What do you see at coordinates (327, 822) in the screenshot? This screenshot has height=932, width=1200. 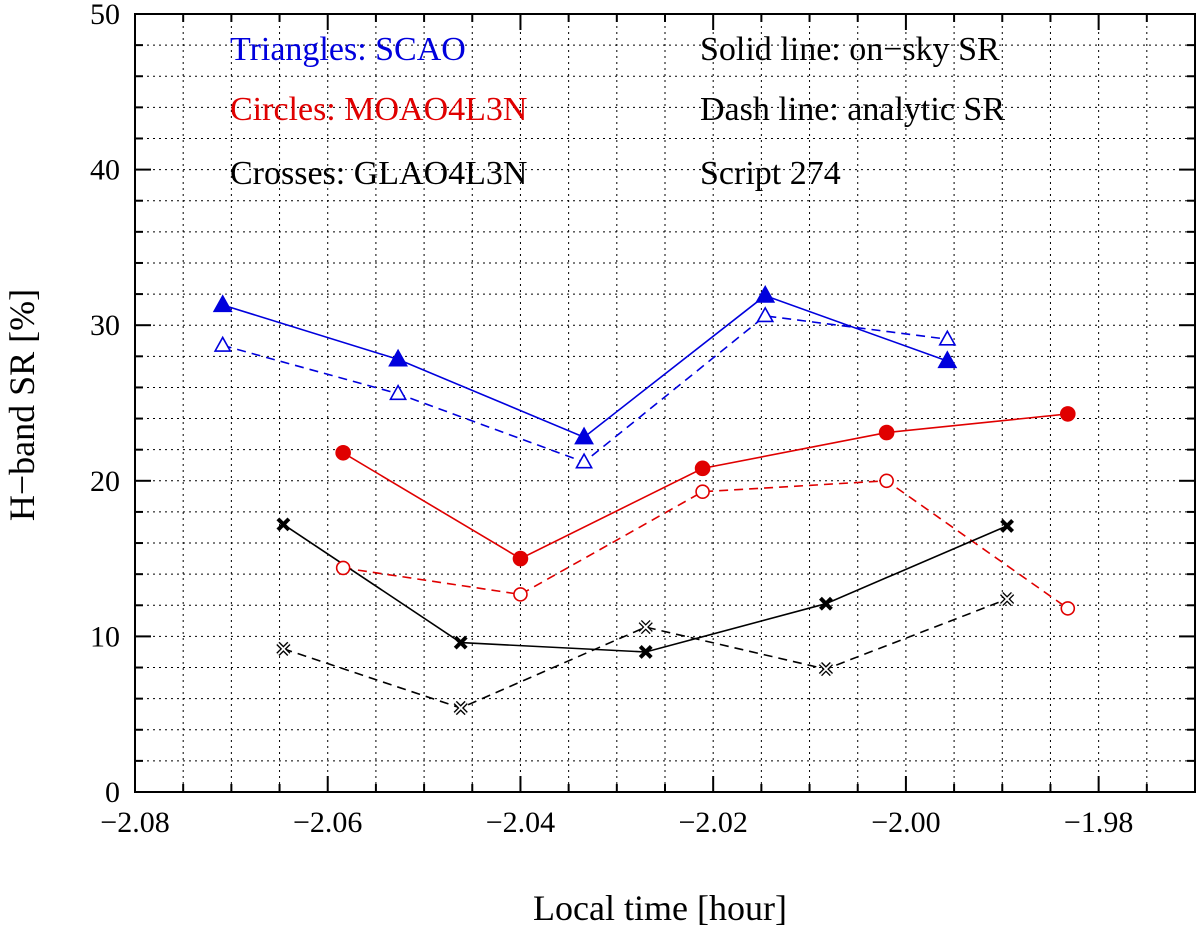 I see `x-tick-label: −2.06` at bounding box center [327, 822].